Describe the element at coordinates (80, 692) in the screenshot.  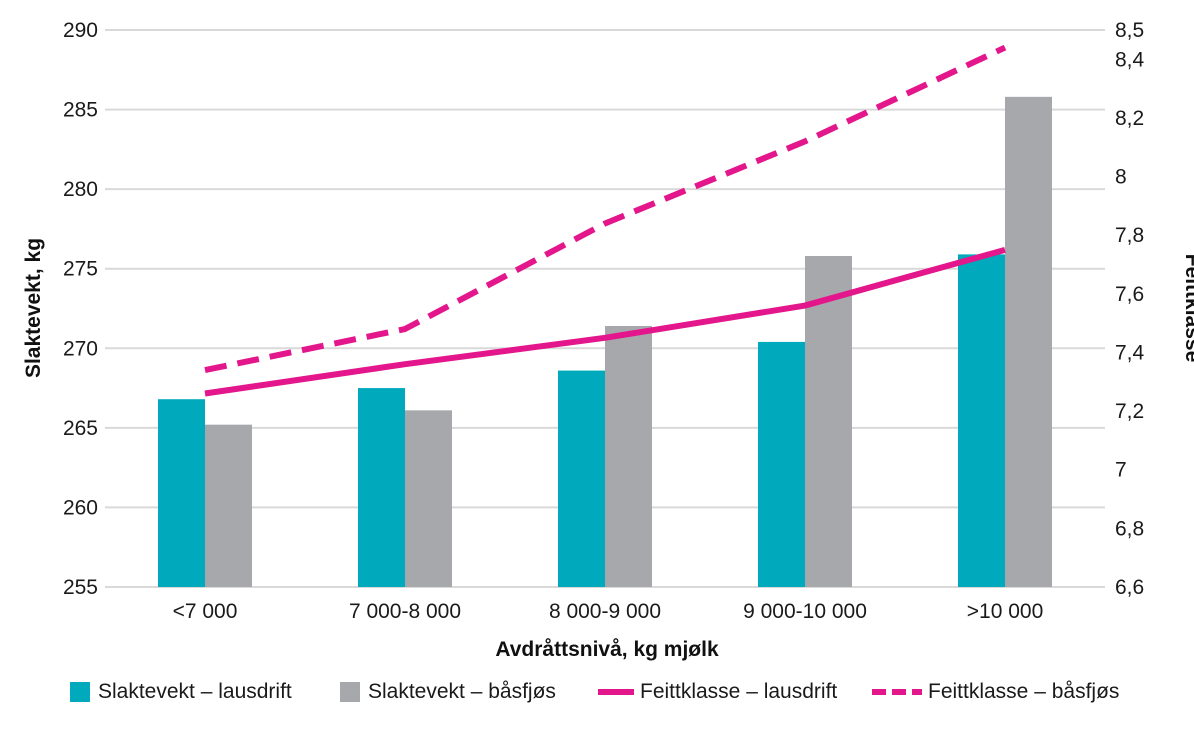
I see `legend-swatch-teal` at that location.